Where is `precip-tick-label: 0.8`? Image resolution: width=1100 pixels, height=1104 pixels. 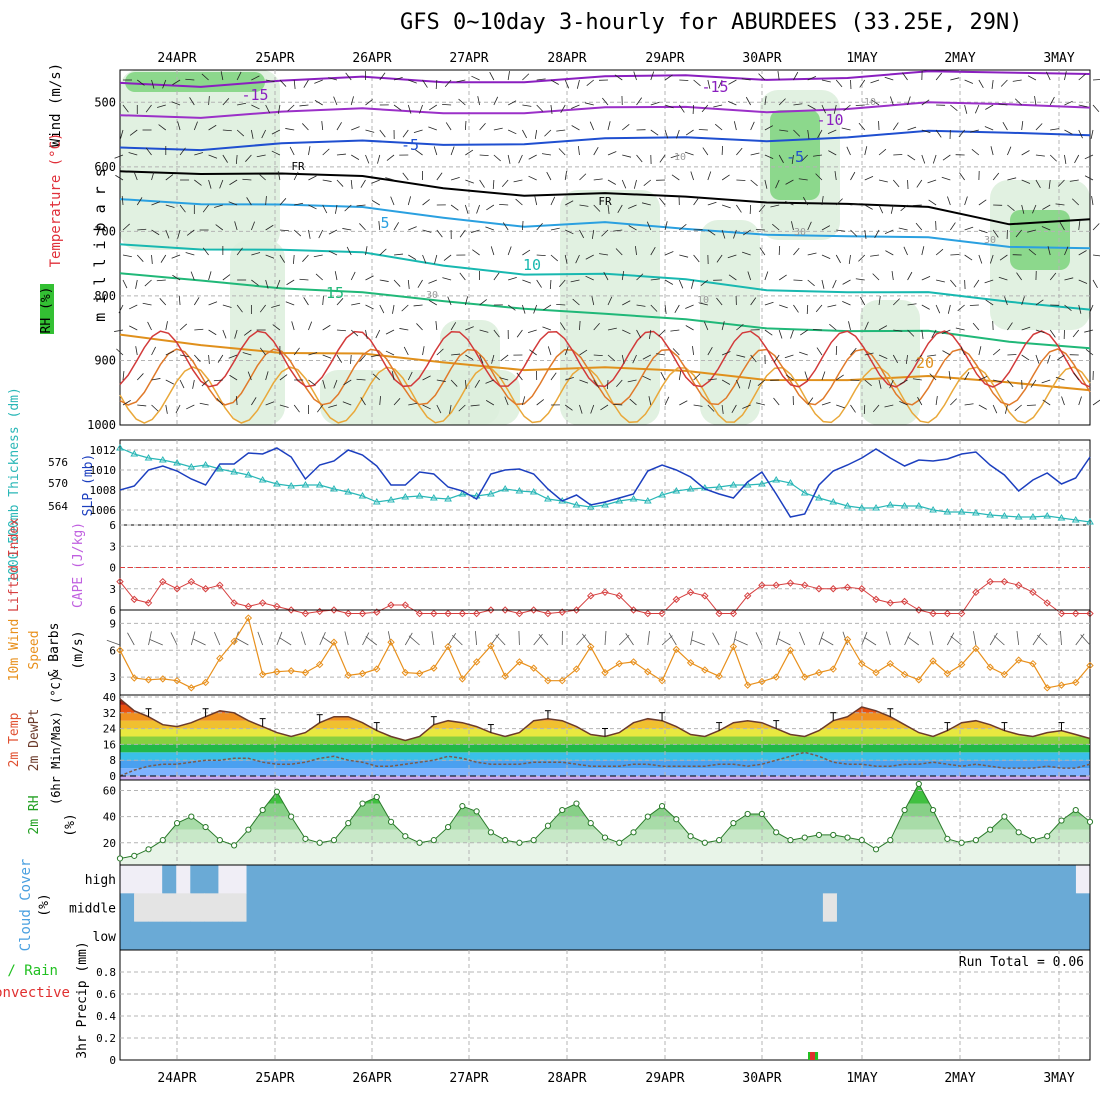 precip-tick-label: 0.8 is located at coordinates (106, 972).